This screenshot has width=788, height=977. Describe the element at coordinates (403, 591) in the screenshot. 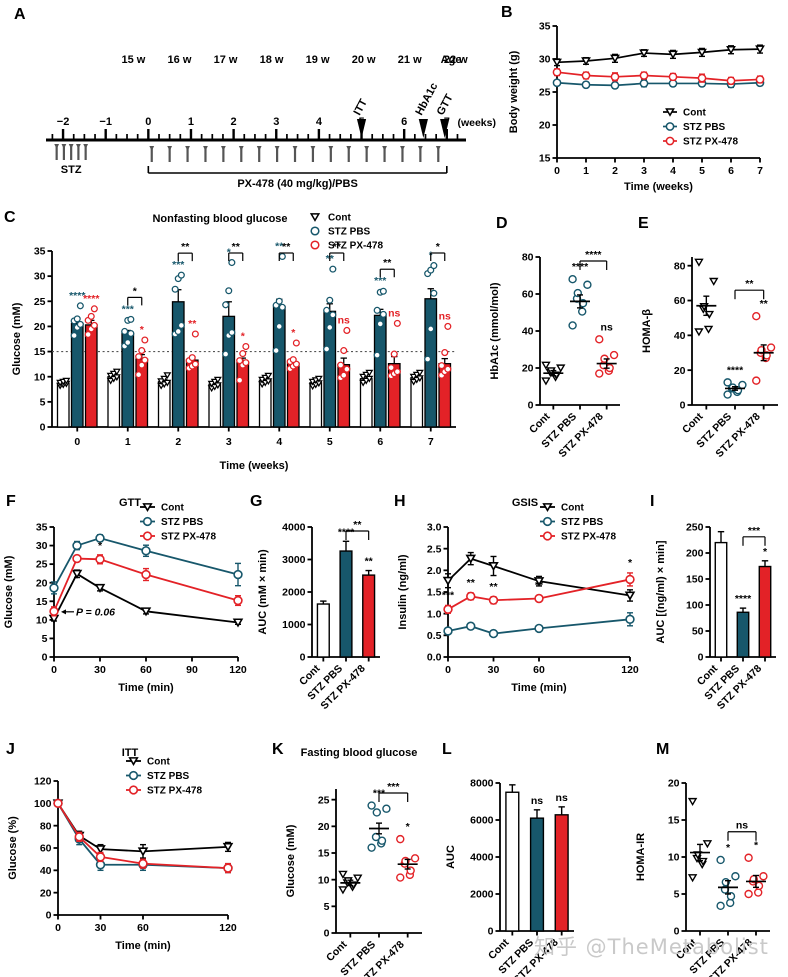

I see `svg-text: Insulin (ng/ml)` at that location.